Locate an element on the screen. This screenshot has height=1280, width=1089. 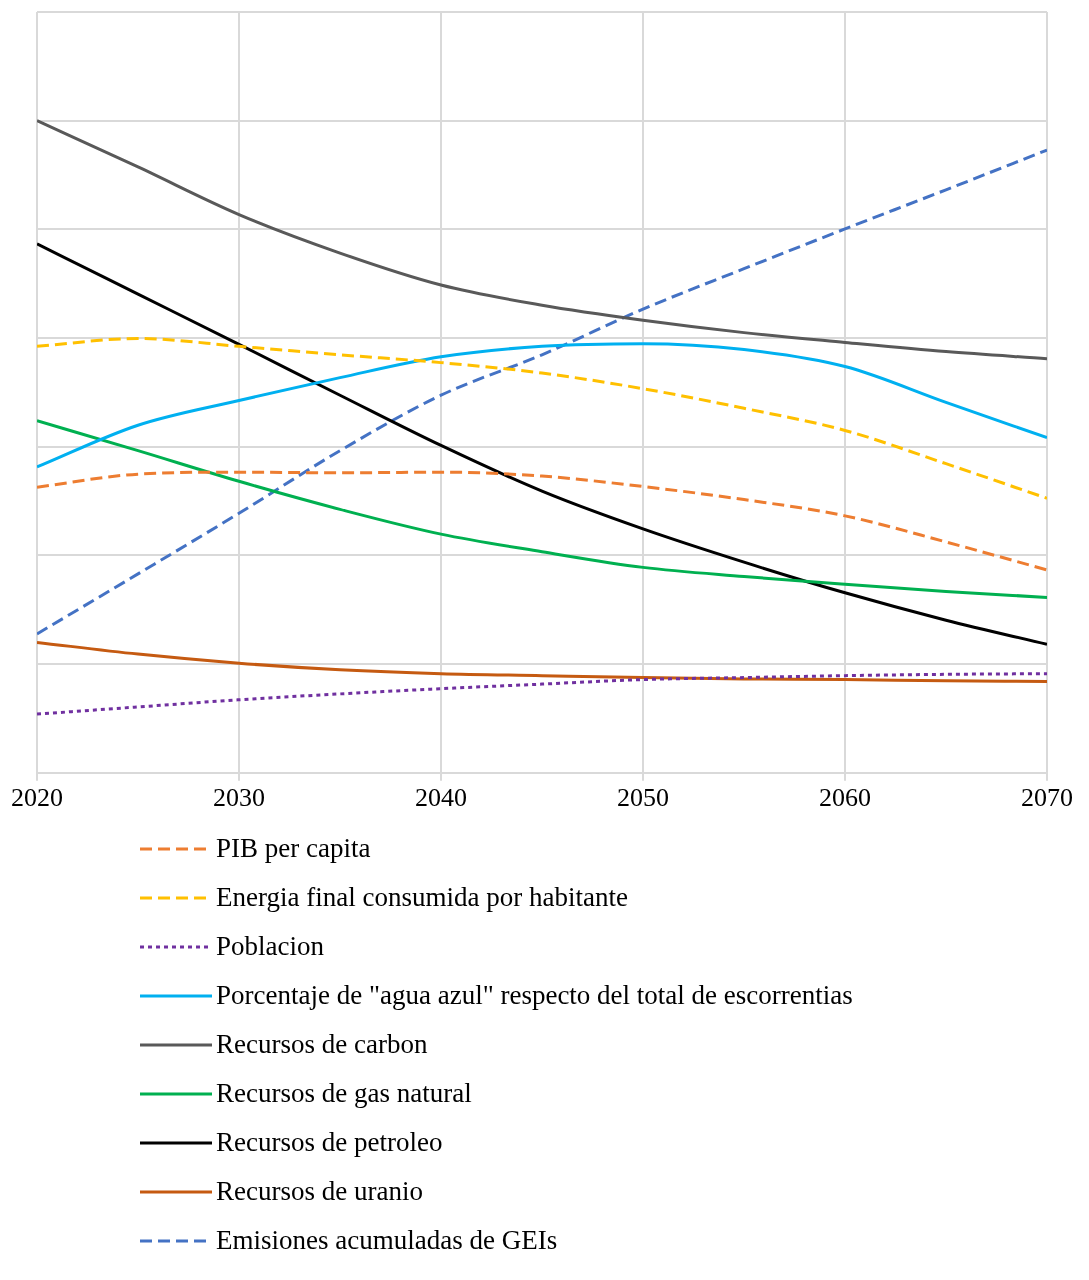
legend-label: Recursos de gas natural is located at coordinates (344, 1093).